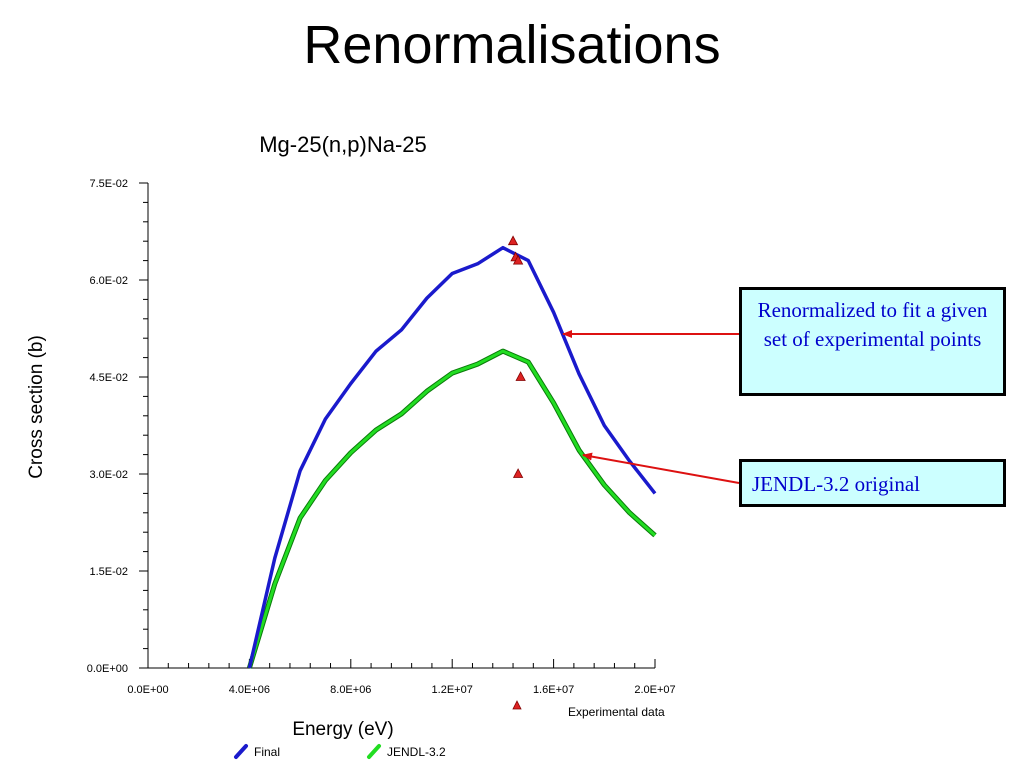  What do you see at coordinates (36, 407) in the screenshot?
I see `y-axis-label: Cross section (b)` at bounding box center [36, 407].